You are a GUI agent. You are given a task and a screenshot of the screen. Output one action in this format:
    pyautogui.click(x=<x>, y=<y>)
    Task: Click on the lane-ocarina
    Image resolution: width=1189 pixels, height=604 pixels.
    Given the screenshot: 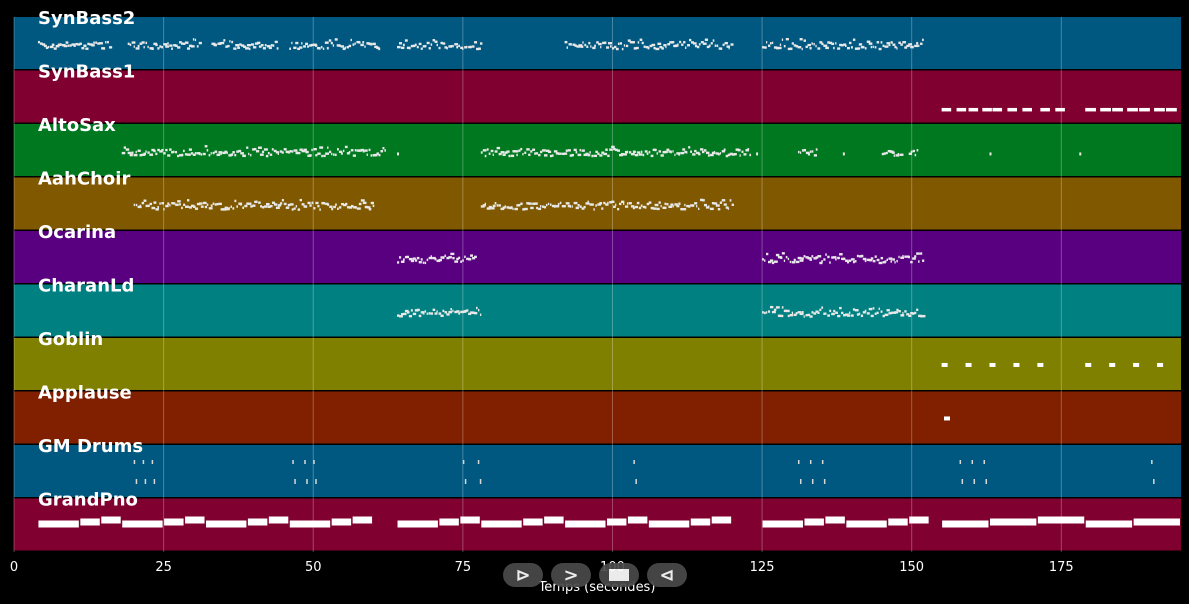 What is the action you would take?
    pyautogui.click(x=597, y=257)
    